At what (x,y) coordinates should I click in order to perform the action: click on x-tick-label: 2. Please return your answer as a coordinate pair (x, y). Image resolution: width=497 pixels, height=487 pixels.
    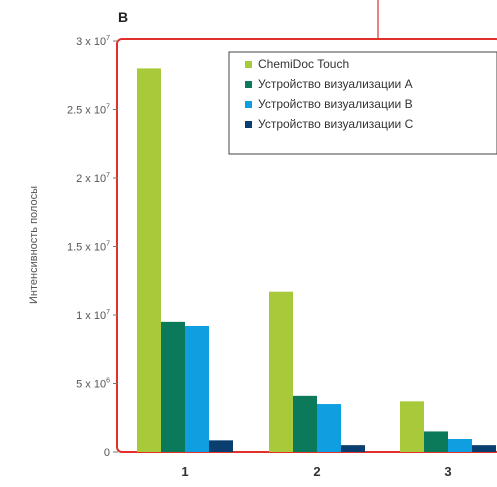
    Looking at the image, I should click on (316, 471).